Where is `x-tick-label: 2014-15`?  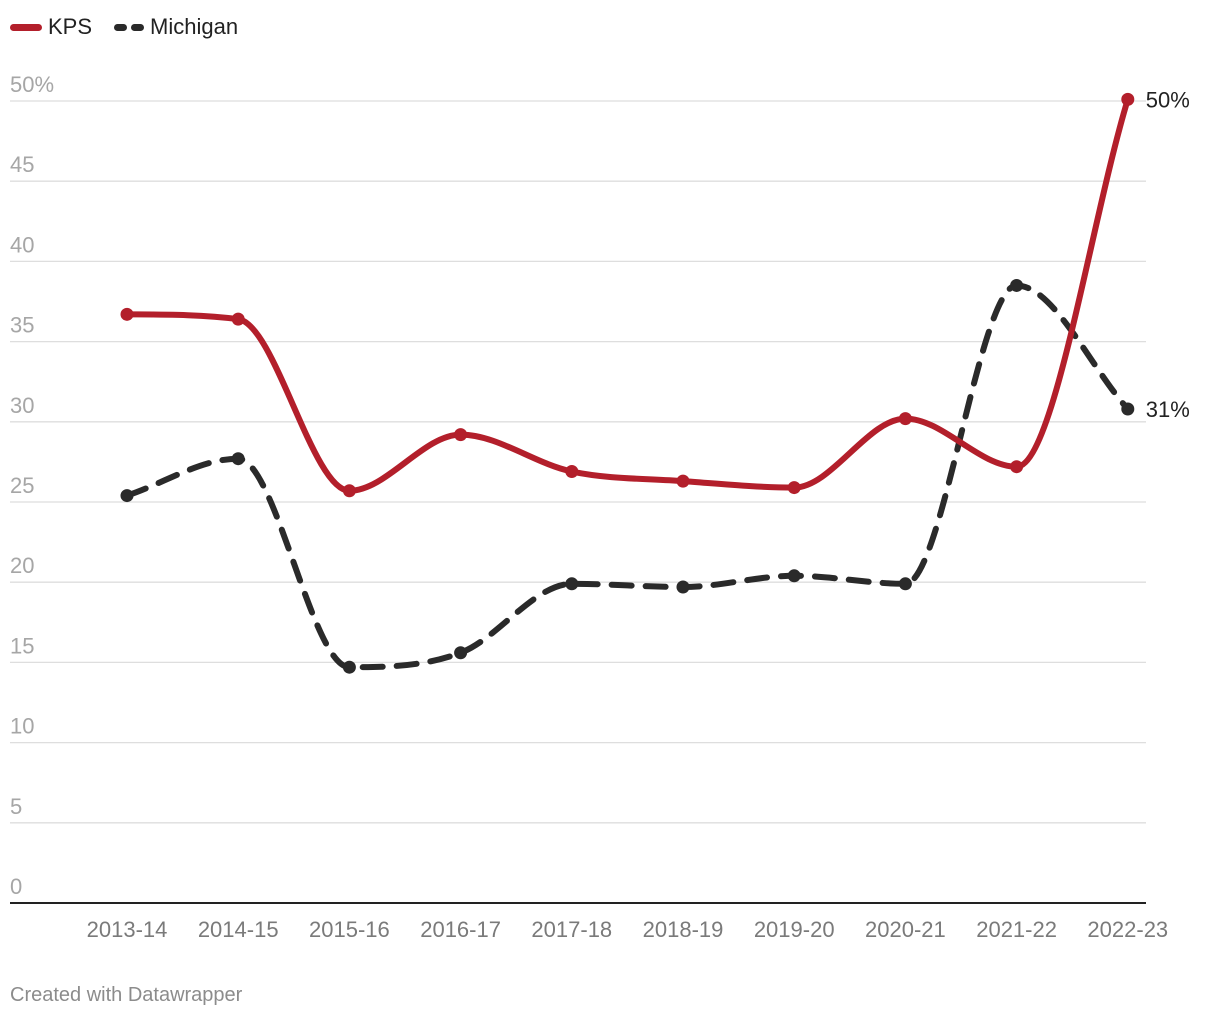
x-tick-label: 2014-15 is located at coordinates (238, 929).